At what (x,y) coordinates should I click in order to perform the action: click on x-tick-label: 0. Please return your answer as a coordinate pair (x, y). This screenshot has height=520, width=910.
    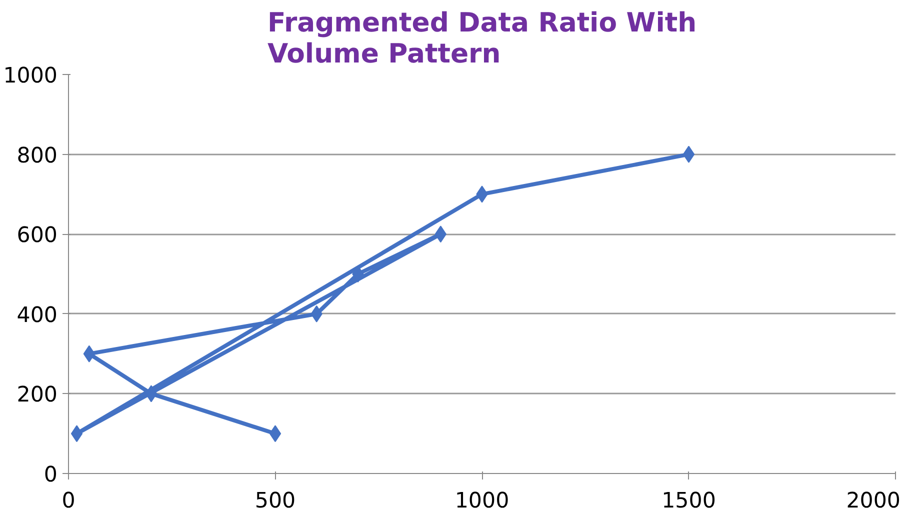
    Looking at the image, I should click on (69, 501).